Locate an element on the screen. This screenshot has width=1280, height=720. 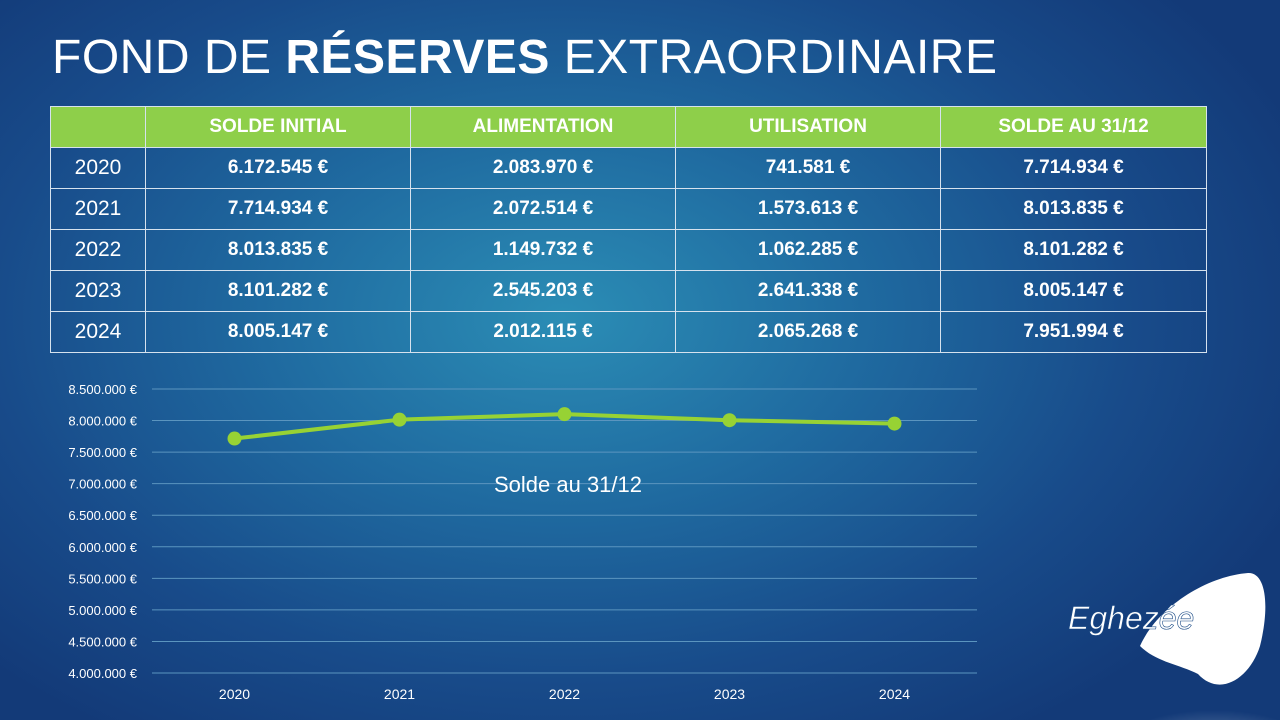
alimentation-cell: 2.072.514 € is located at coordinates (543, 209).